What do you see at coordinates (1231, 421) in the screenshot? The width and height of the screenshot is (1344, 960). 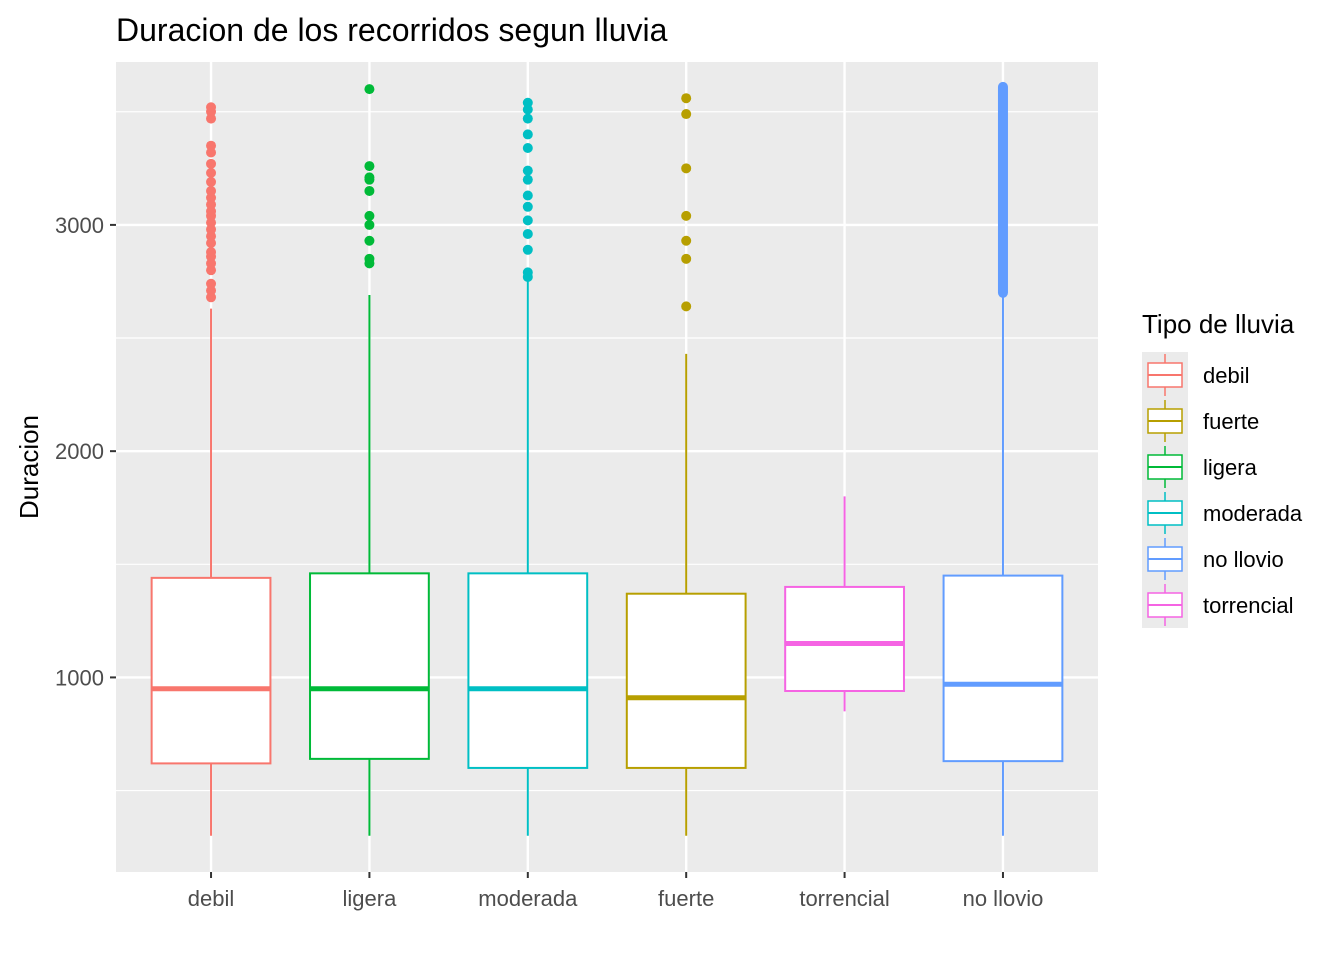 I see `legend-label: fuerte` at bounding box center [1231, 421].